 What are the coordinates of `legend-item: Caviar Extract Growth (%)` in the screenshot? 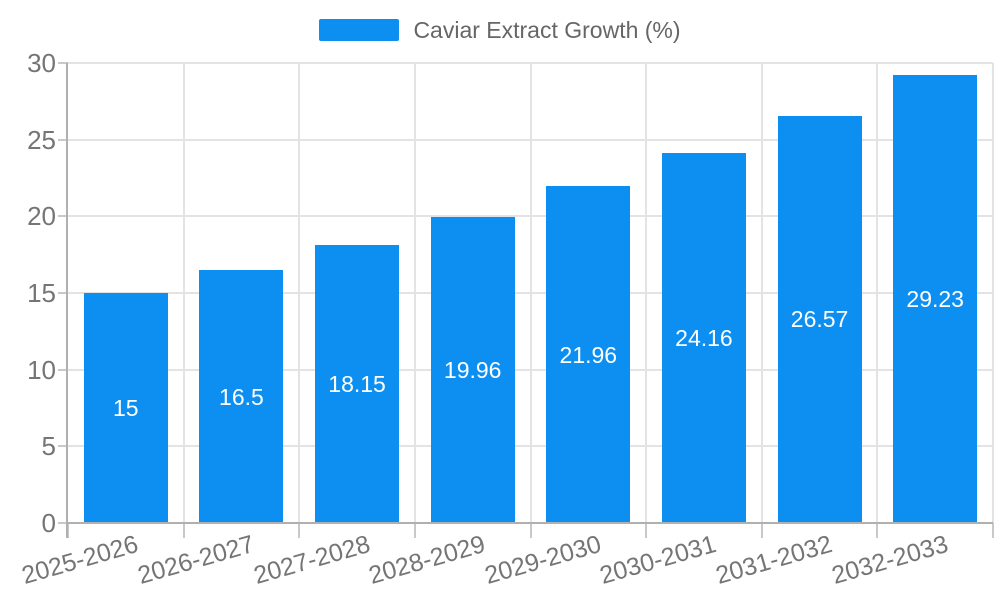 It's located at (500, 30).